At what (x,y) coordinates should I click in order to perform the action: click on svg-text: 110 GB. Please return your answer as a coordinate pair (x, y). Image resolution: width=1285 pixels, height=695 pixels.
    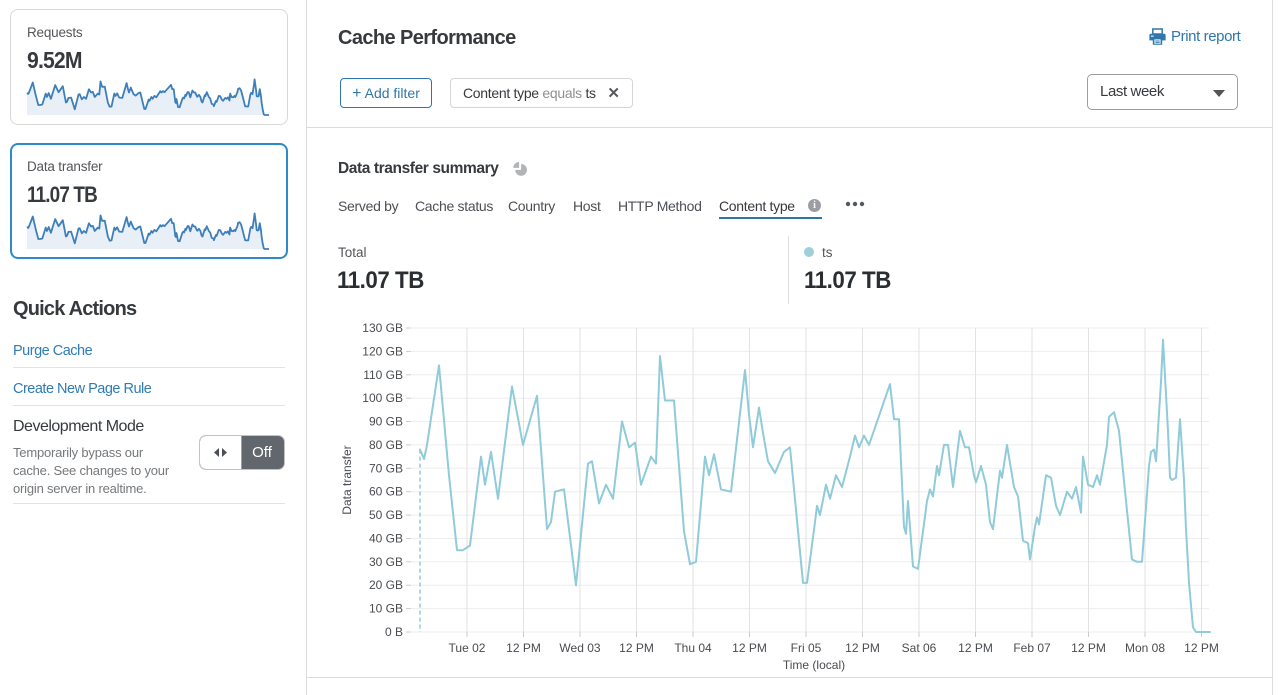
    Looking at the image, I should click on (383, 375).